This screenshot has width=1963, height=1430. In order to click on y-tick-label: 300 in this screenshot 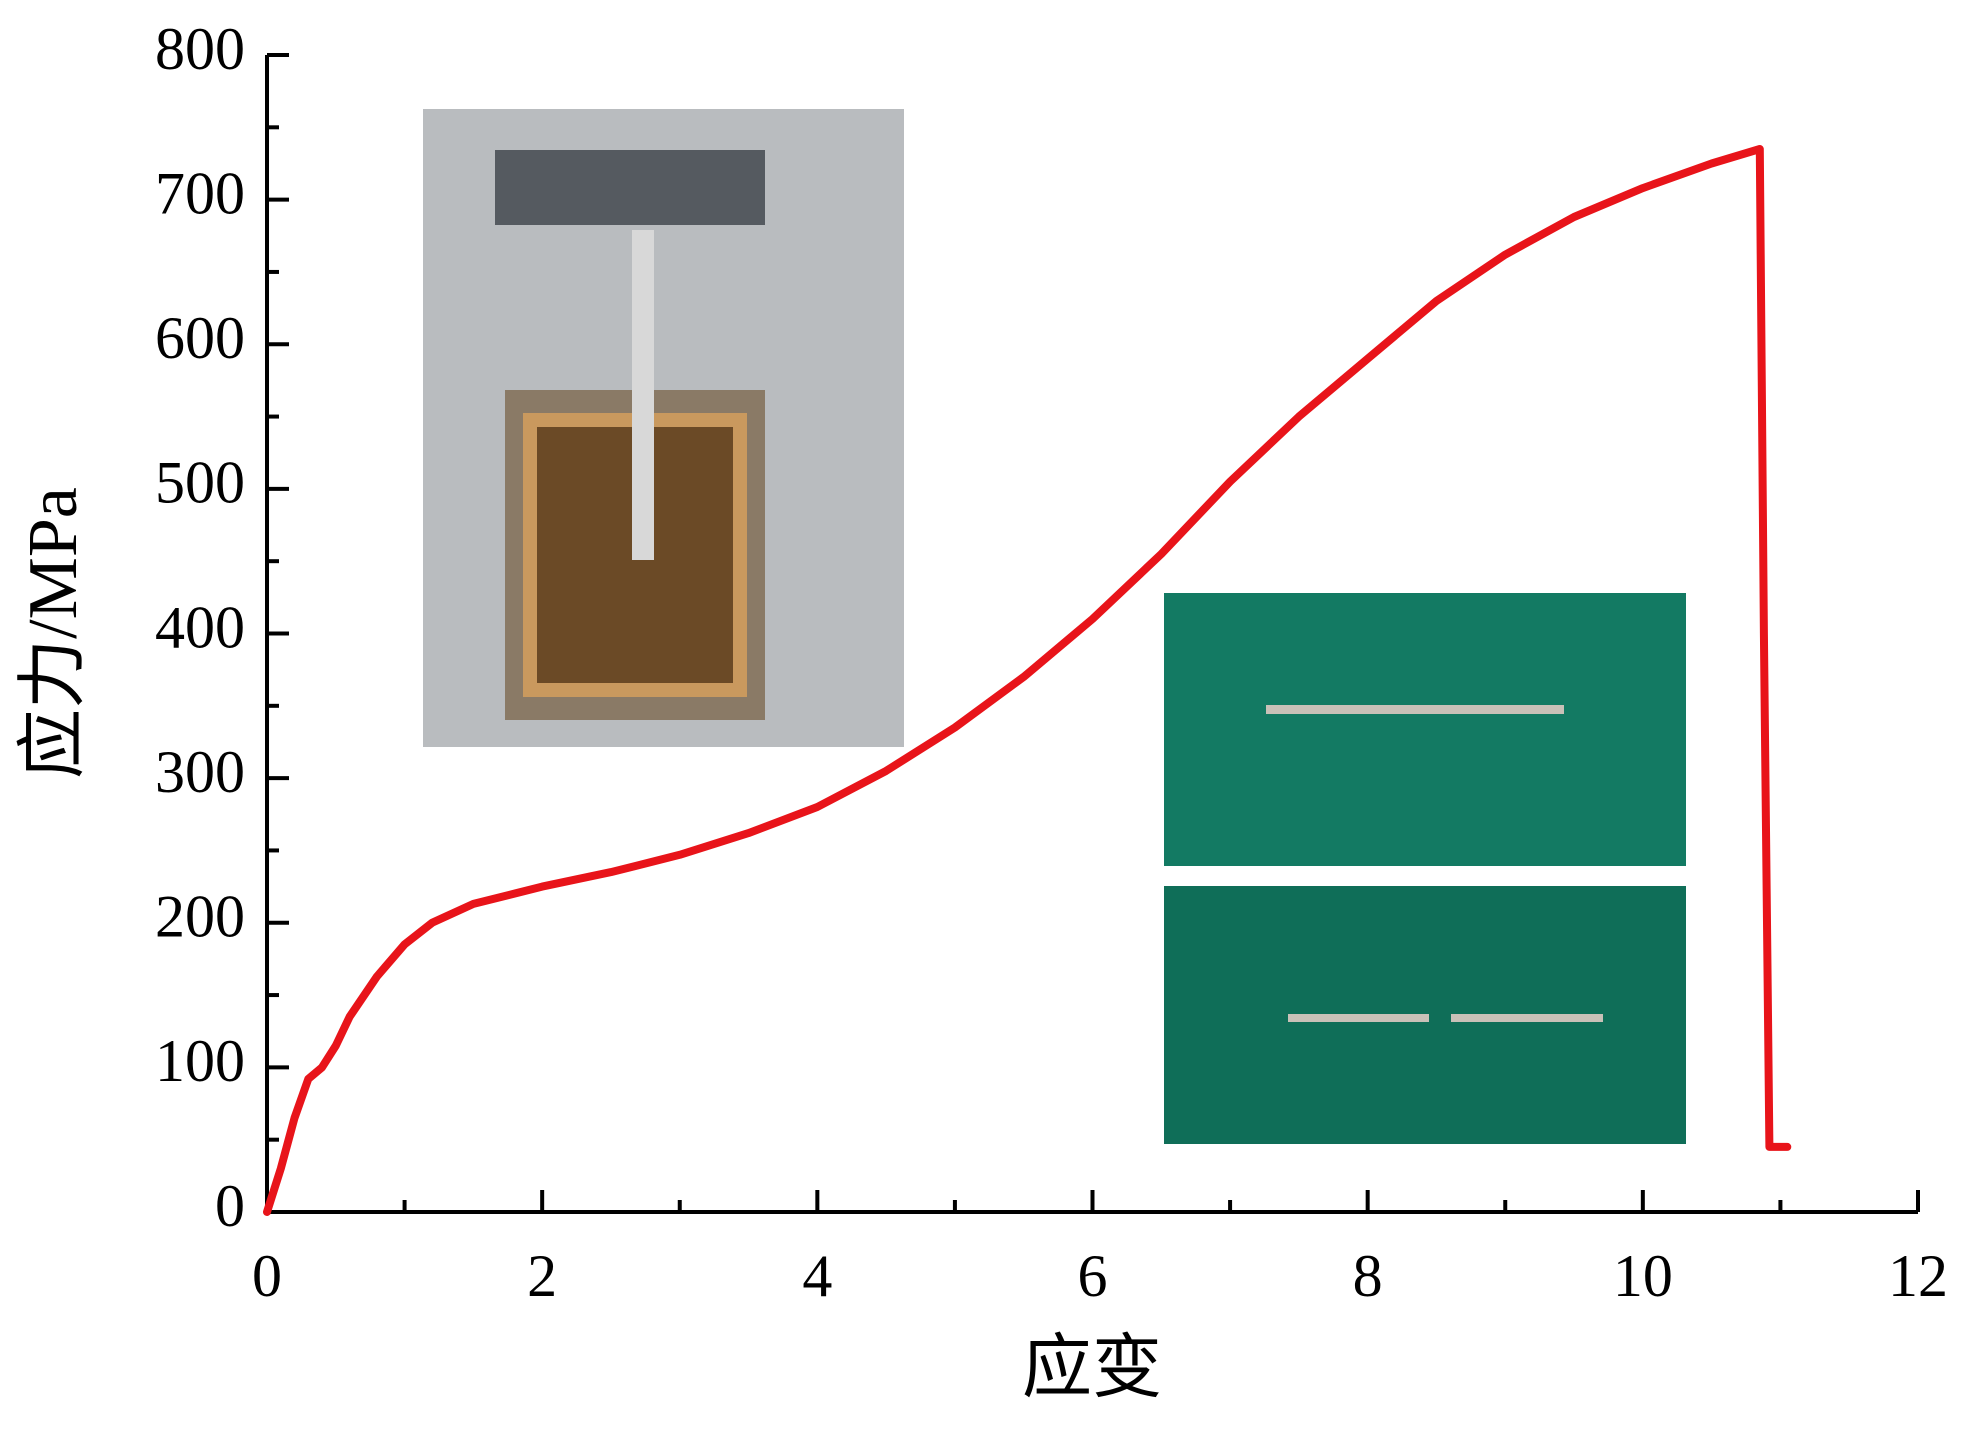, I will do `click(200, 772)`.